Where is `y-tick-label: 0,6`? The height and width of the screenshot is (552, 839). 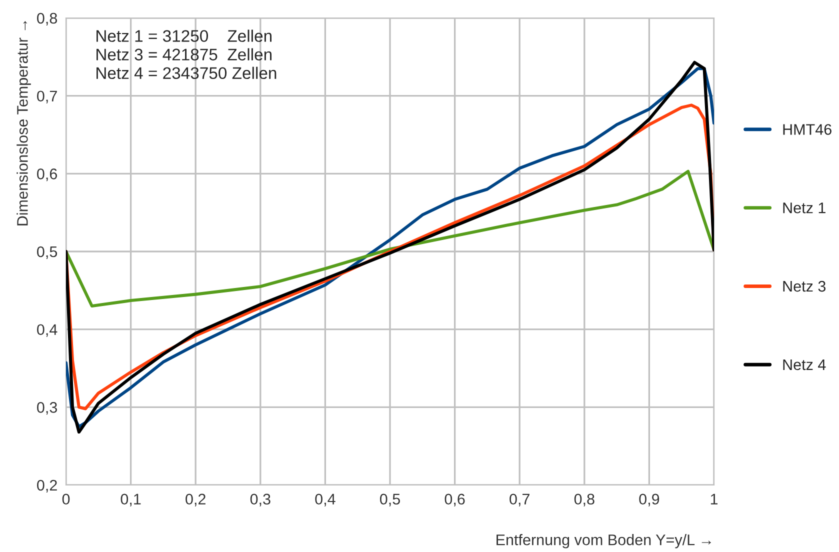 y-tick-label: 0,6 is located at coordinates (47, 175).